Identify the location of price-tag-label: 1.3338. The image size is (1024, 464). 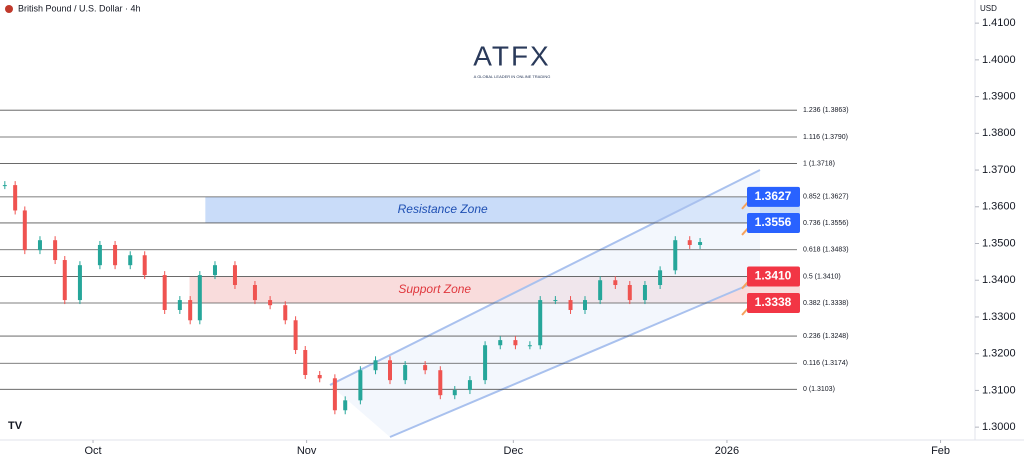
(773, 302).